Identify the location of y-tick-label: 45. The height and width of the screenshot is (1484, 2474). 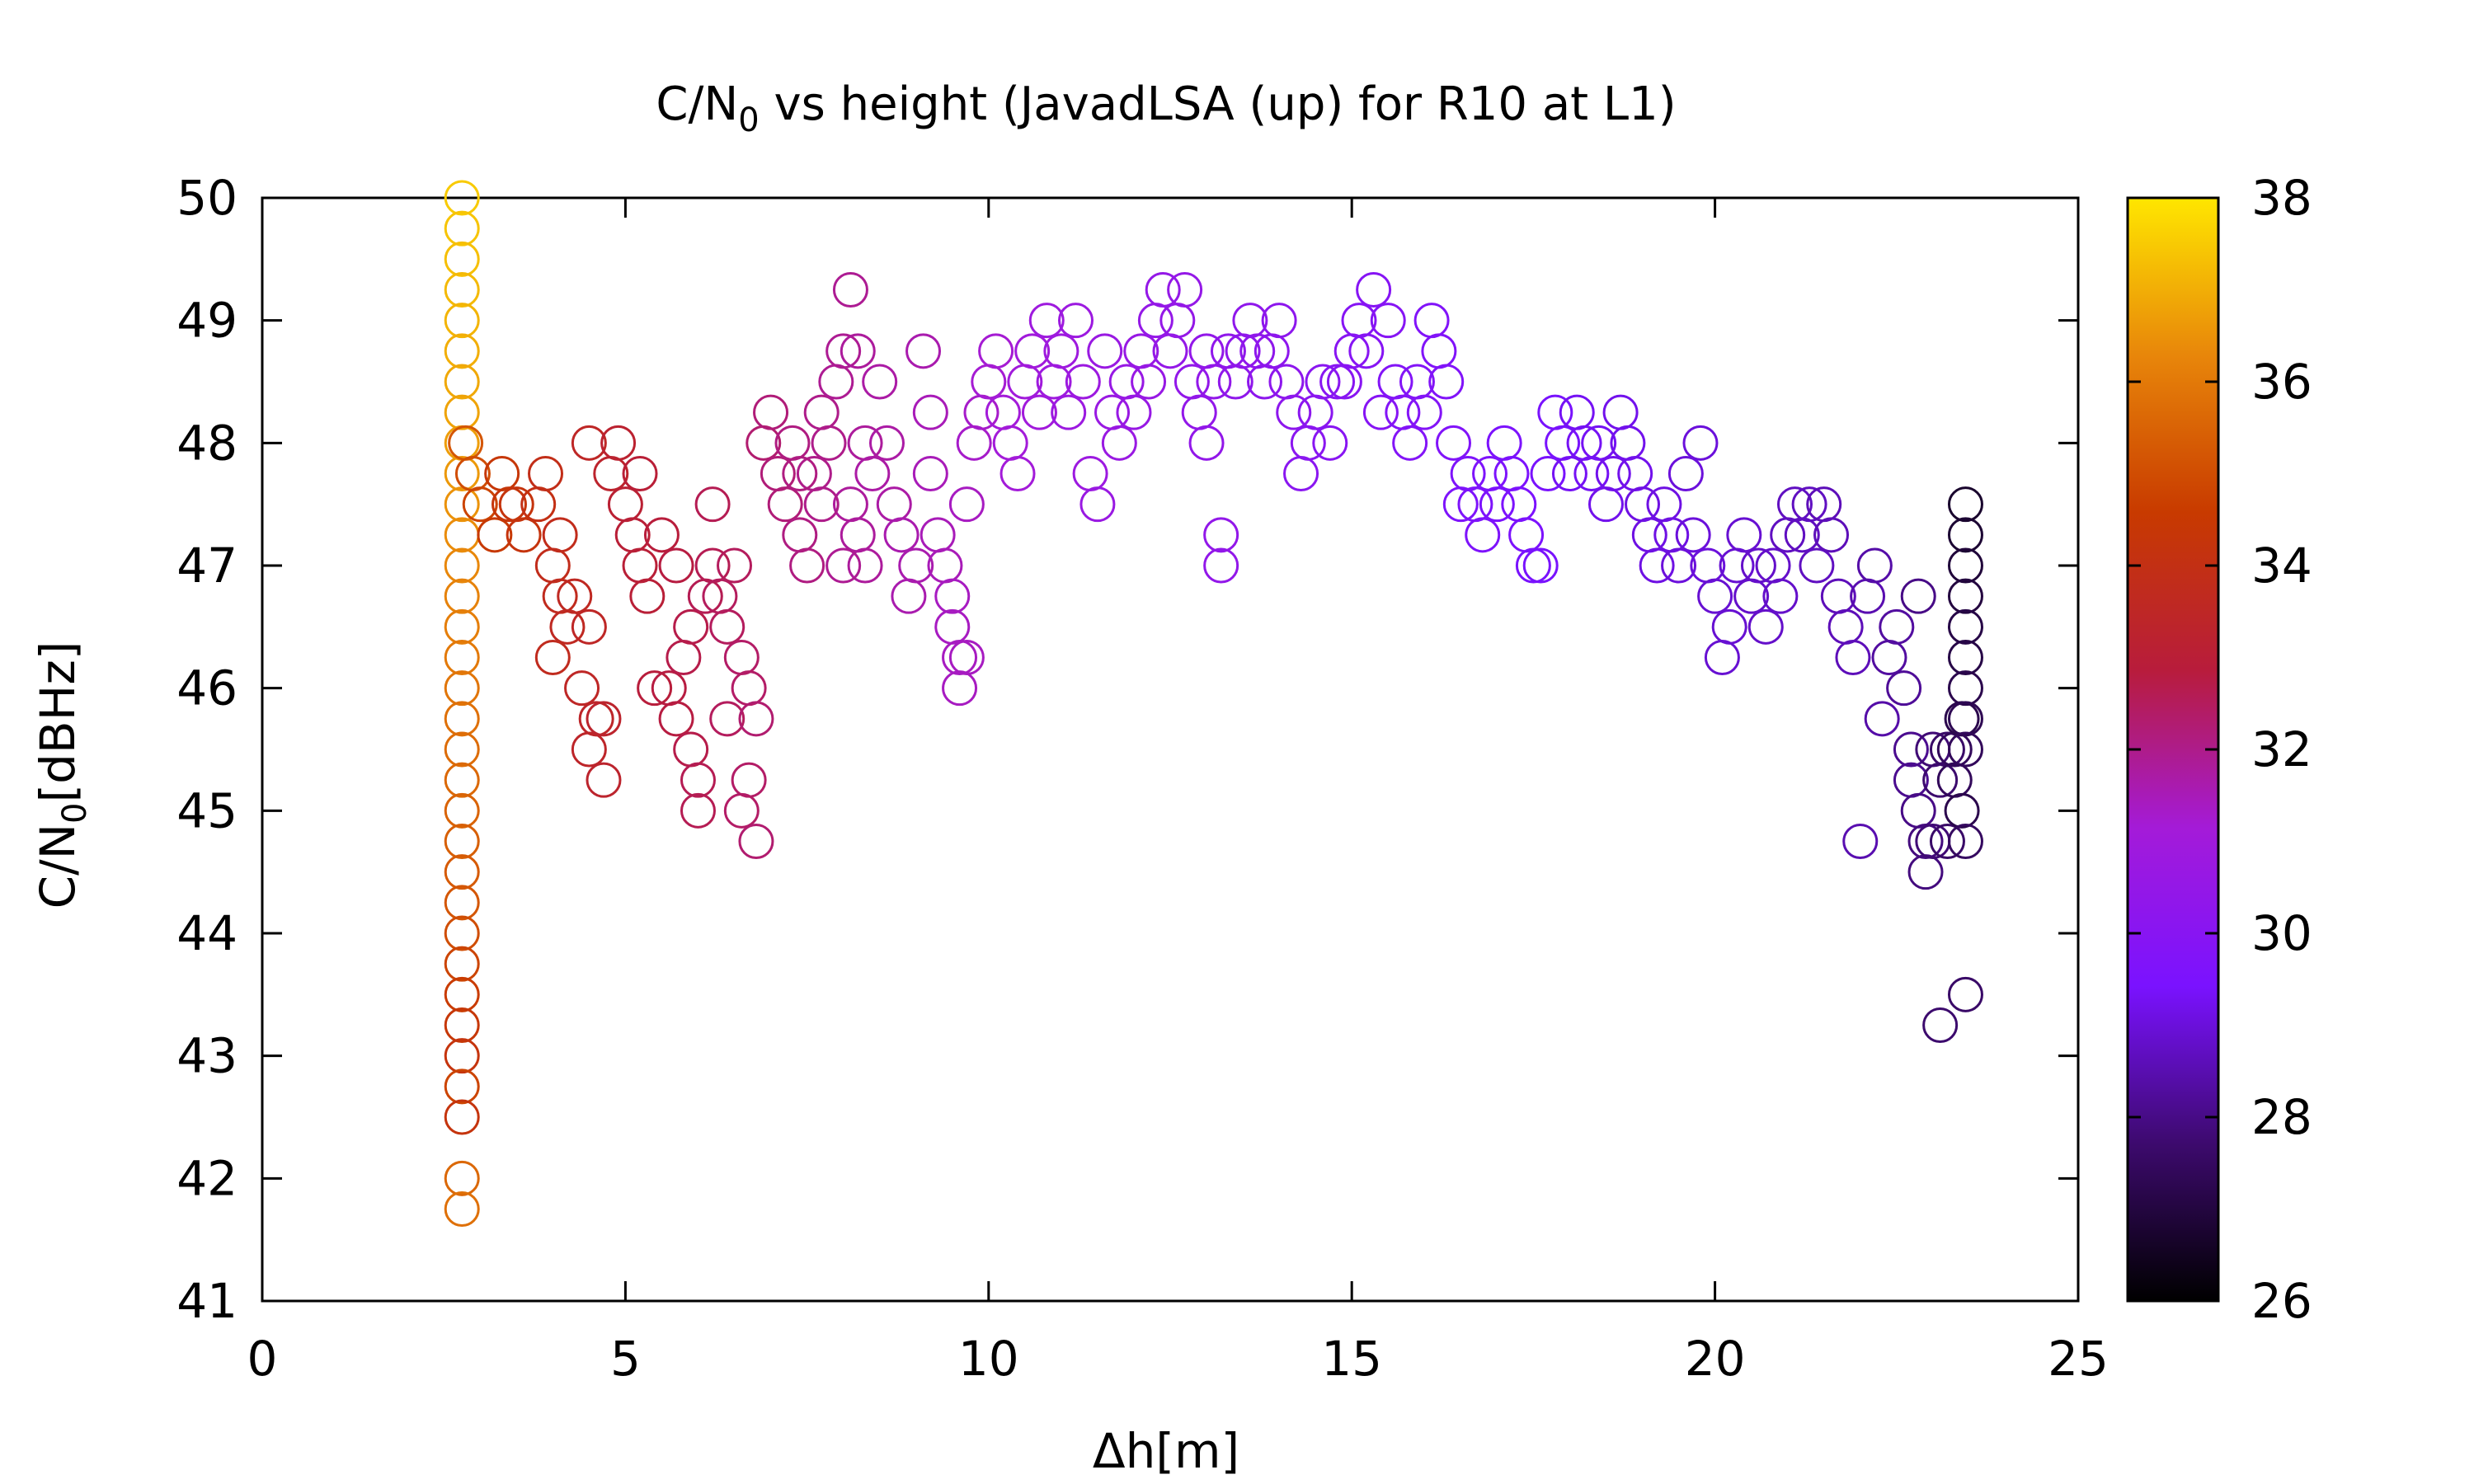
(207, 810).